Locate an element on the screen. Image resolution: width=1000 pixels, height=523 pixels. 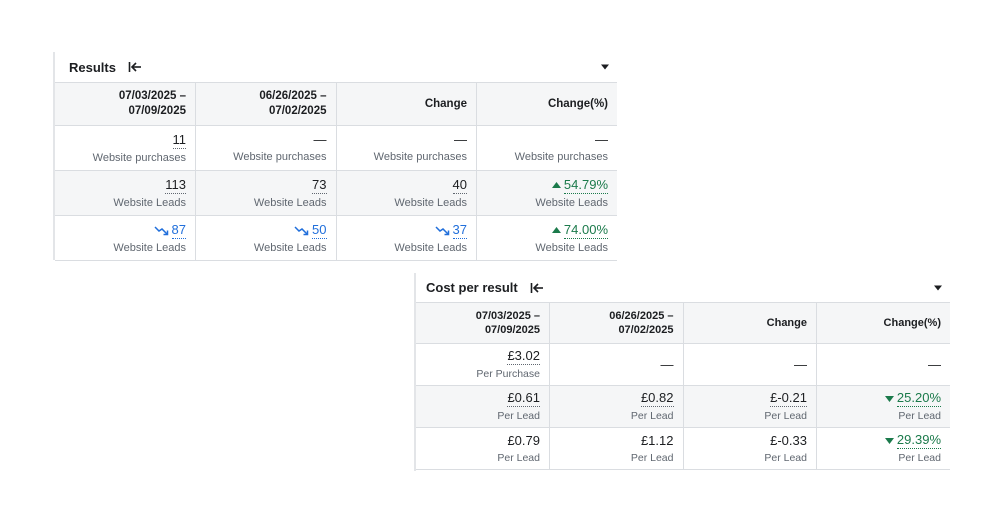
triangle-down-icon is located at coordinates (889, 398).